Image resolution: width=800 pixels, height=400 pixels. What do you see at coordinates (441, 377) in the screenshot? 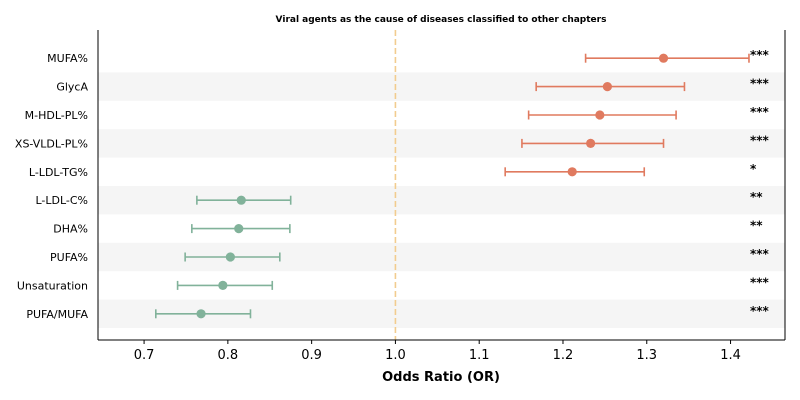
I see `x-axis-label: Odds Ratio (OR)` at bounding box center [441, 377].